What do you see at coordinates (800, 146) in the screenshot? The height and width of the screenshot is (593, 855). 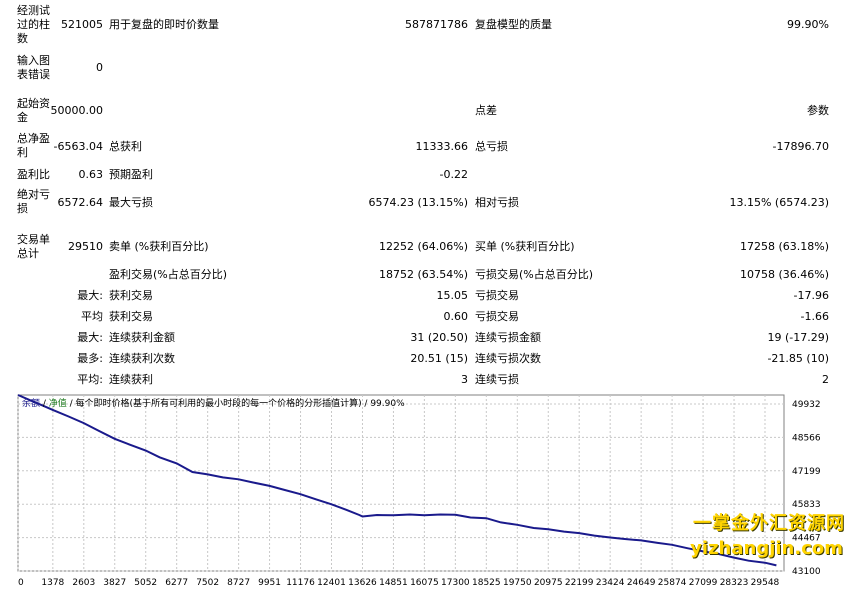 I see `gross-loss-value: -17896.70` at bounding box center [800, 146].